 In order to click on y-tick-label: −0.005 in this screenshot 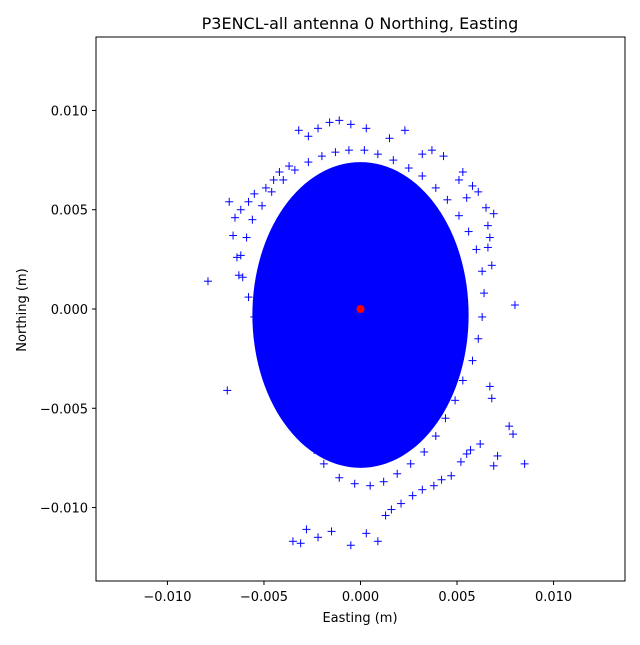, I will do `click(64, 409)`.